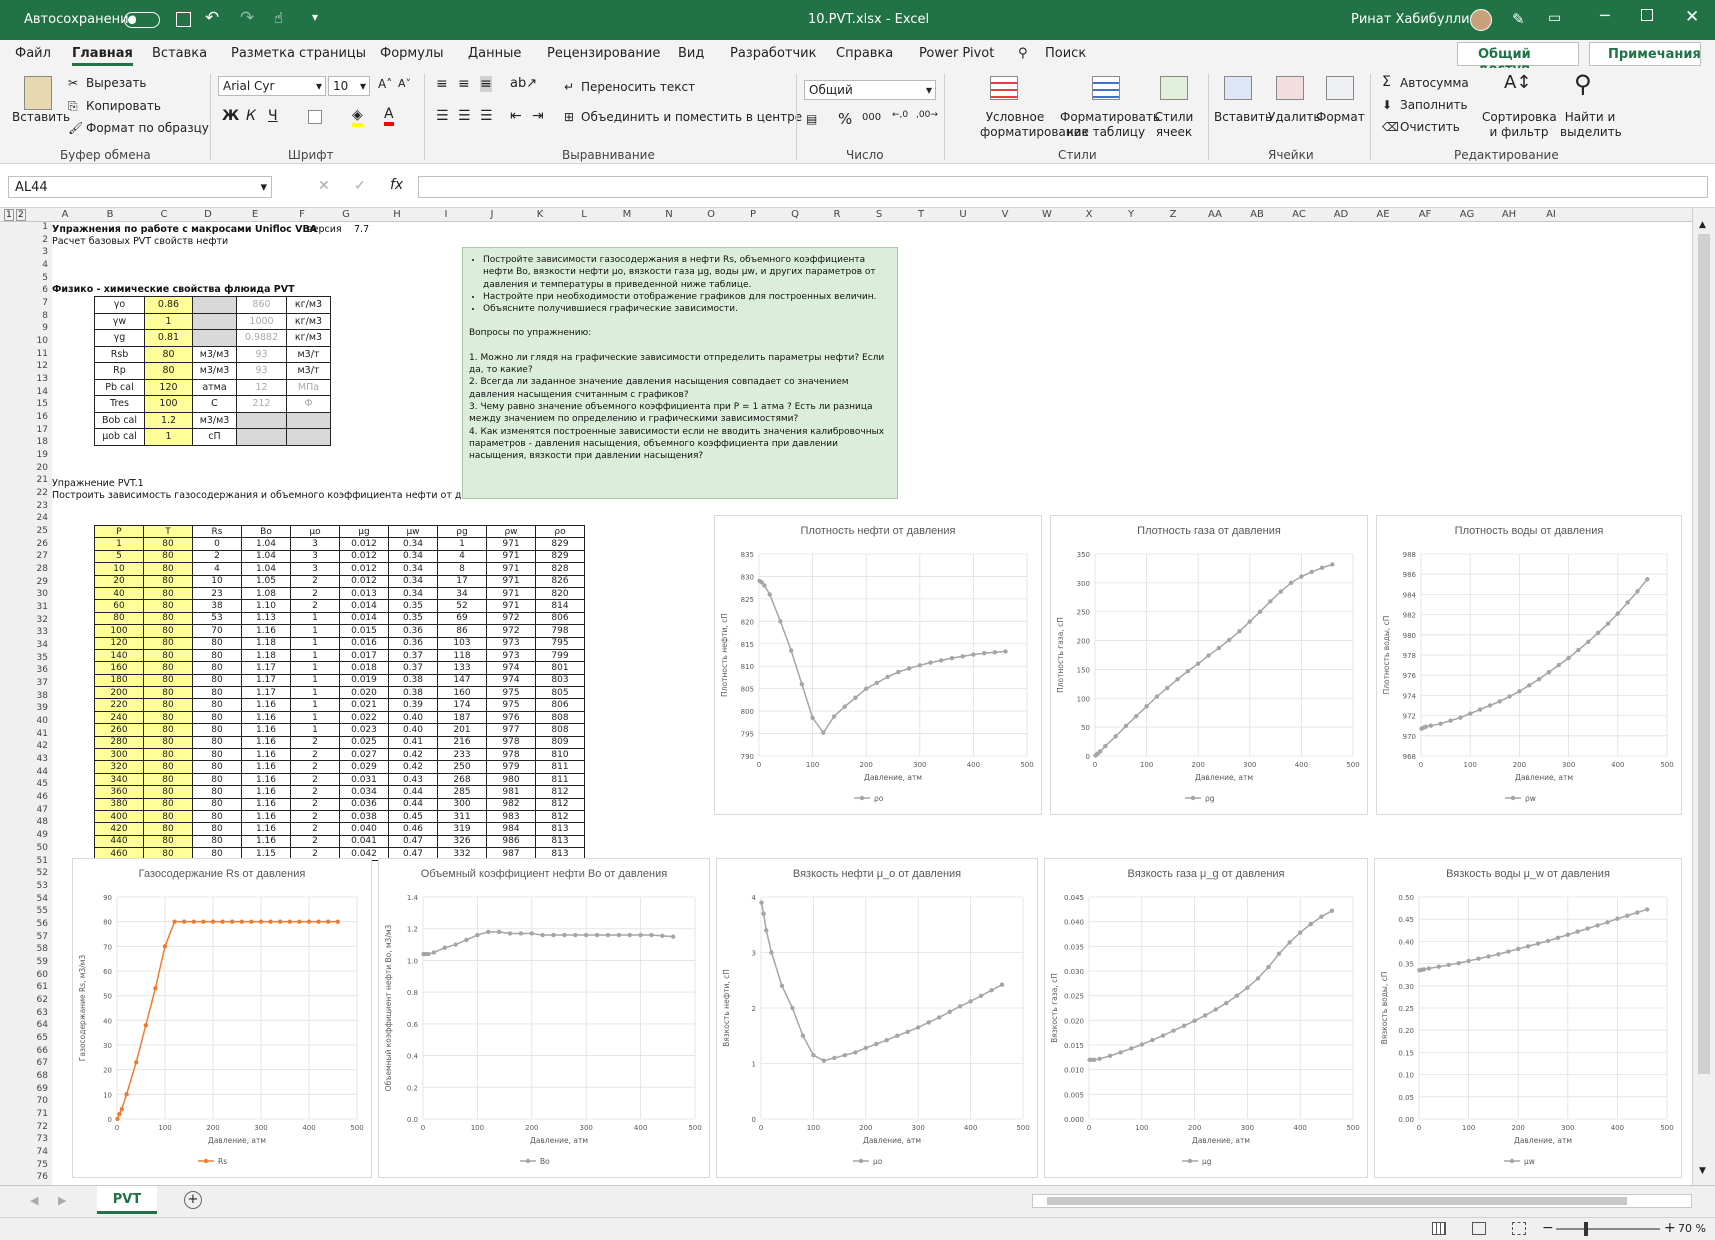 Image resolution: width=1715 pixels, height=1240 pixels. Describe the element at coordinates (511, 531) in the screenshot. I see `column-header-cell: ρw` at that location.